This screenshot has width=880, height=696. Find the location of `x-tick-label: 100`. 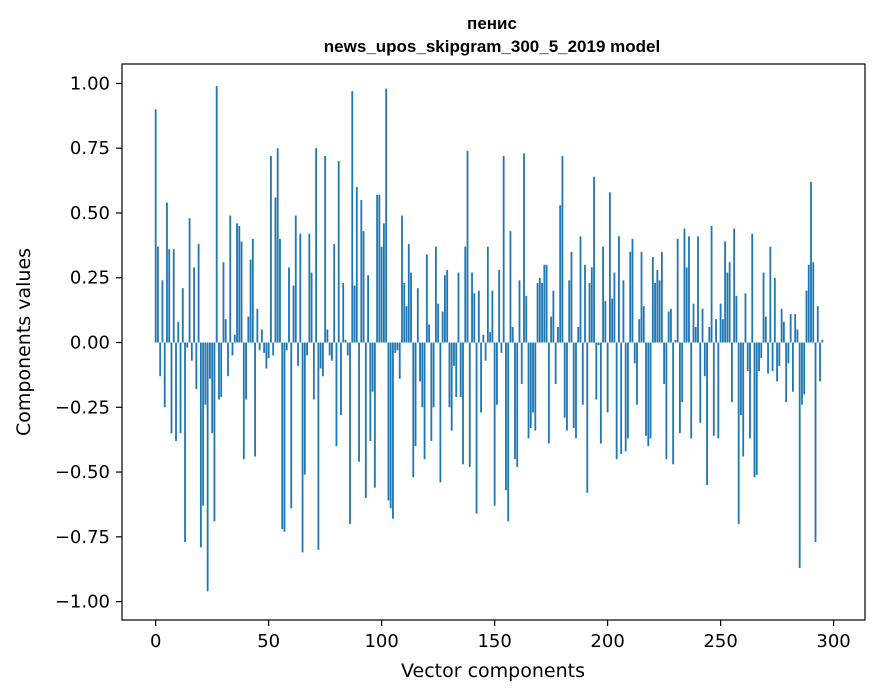

x-tick-label: 100 is located at coordinates (381, 641).